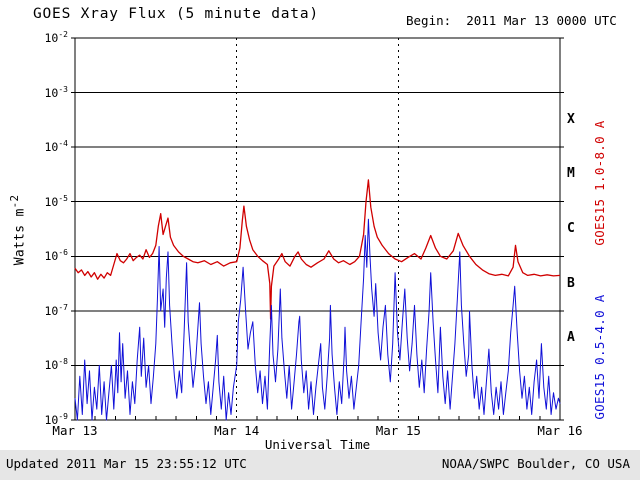 The image size is (640, 480). What do you see at coordinates (571, 228) in the screenshot?
I see `flare-class-label-c: C` at bounding box center [571, 228].